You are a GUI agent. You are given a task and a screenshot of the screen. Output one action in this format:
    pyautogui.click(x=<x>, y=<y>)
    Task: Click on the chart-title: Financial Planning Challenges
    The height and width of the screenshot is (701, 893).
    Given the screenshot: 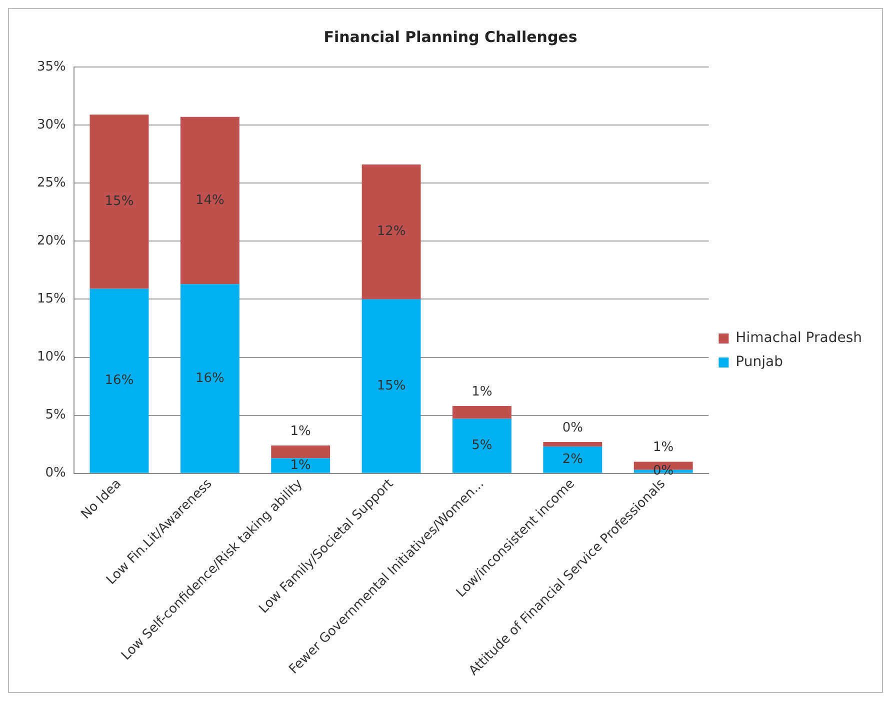 What is the action you would take?
    pyautogui.click(x=451, y=37)
    